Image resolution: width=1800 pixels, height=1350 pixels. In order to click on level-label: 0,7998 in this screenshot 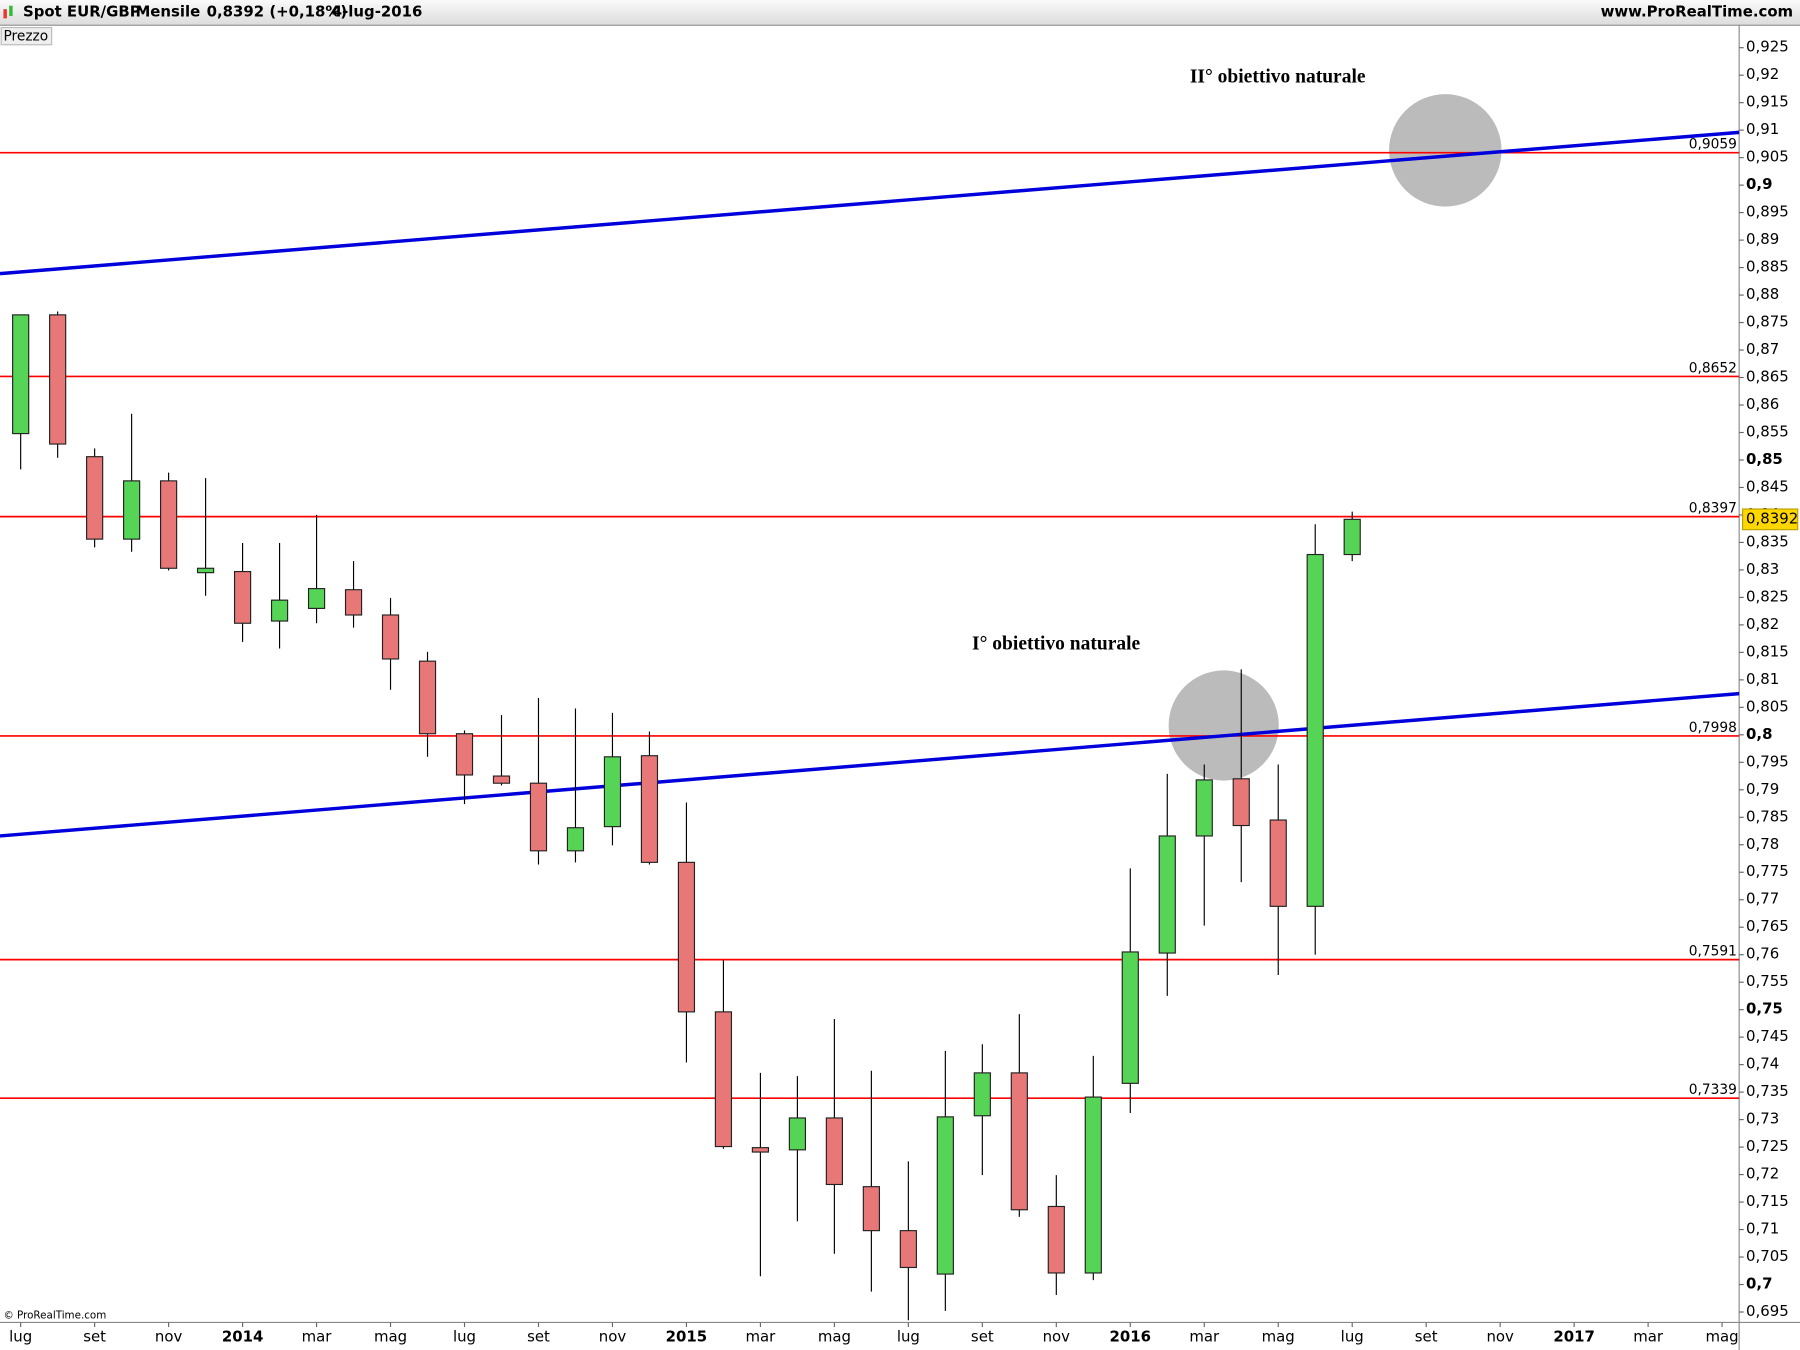, I will do `click(1713, 728)`.